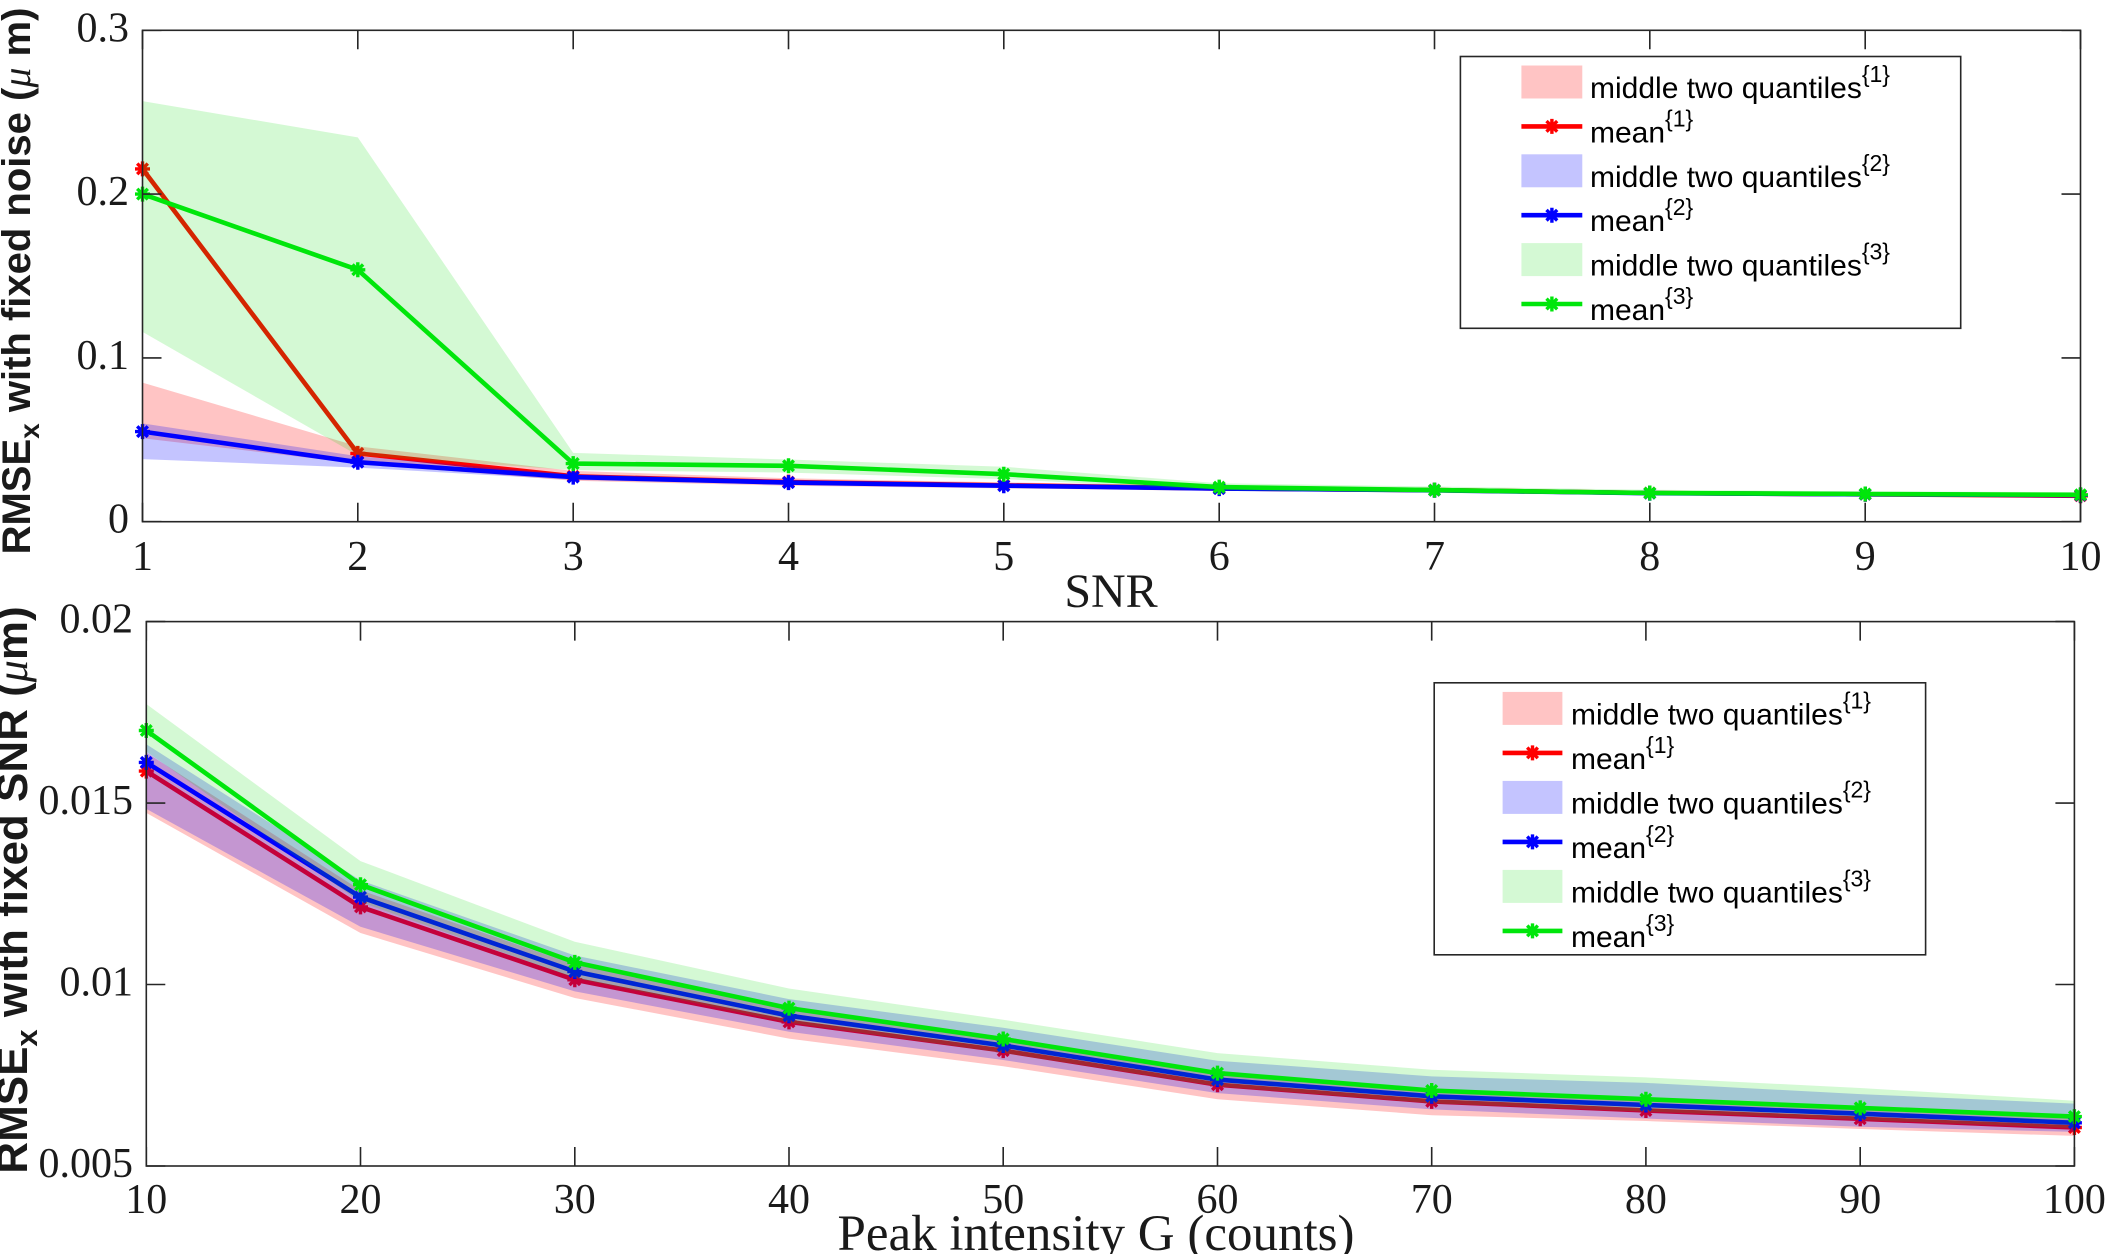 This screenshot has width=2106, height=1254. Describe the element at coordinates (357, 557) in the screenshot. I see `svg-text: 2` at that location.